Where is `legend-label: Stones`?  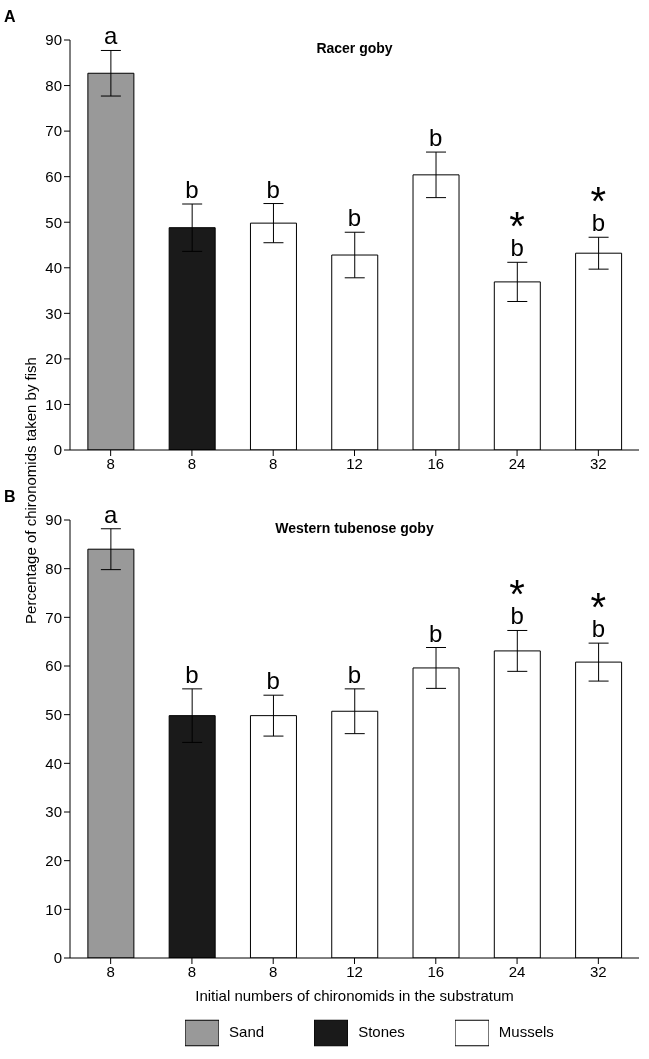
legend-label: Stones is located at coordinates (381, 1031).